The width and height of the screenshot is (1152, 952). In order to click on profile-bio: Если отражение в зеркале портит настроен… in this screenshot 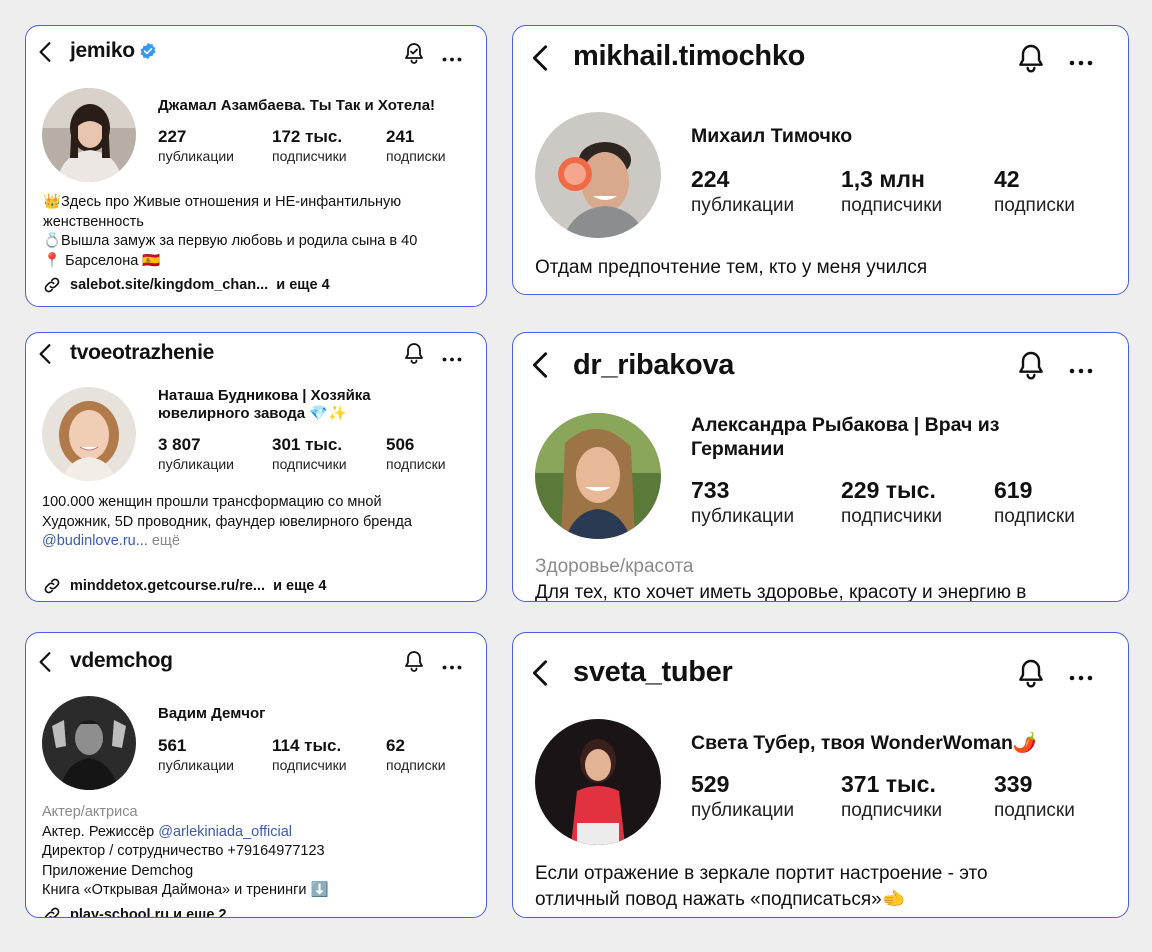, I will do `click(761, 886)`.